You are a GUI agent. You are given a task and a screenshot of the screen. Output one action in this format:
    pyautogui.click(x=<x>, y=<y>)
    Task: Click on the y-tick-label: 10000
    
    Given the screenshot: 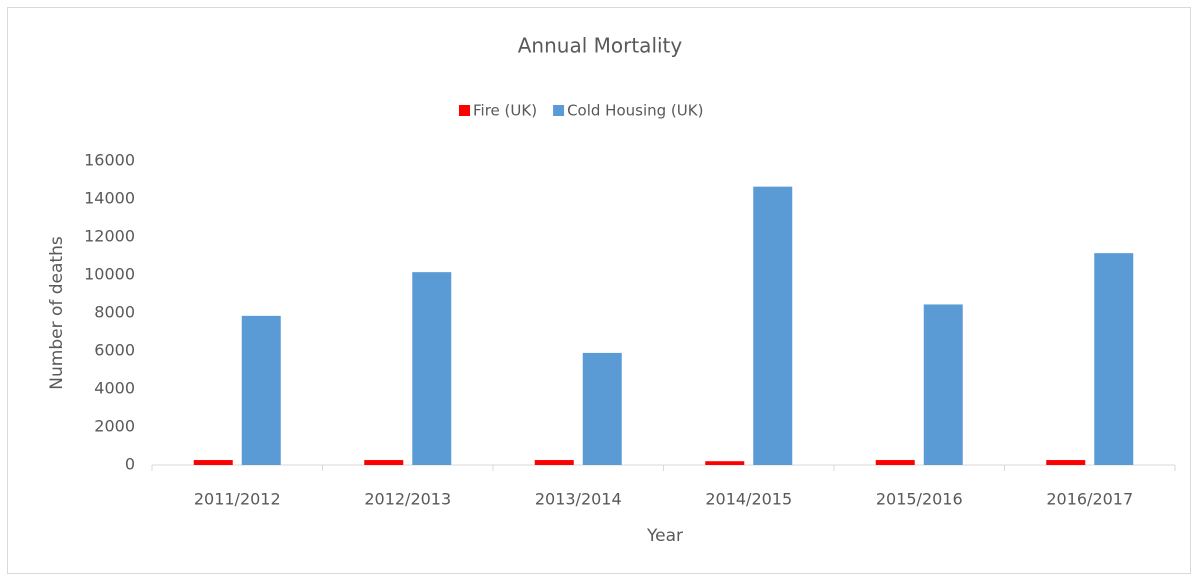 What is the action you would take?
    pyautogui.click(x=109, y=274)
    